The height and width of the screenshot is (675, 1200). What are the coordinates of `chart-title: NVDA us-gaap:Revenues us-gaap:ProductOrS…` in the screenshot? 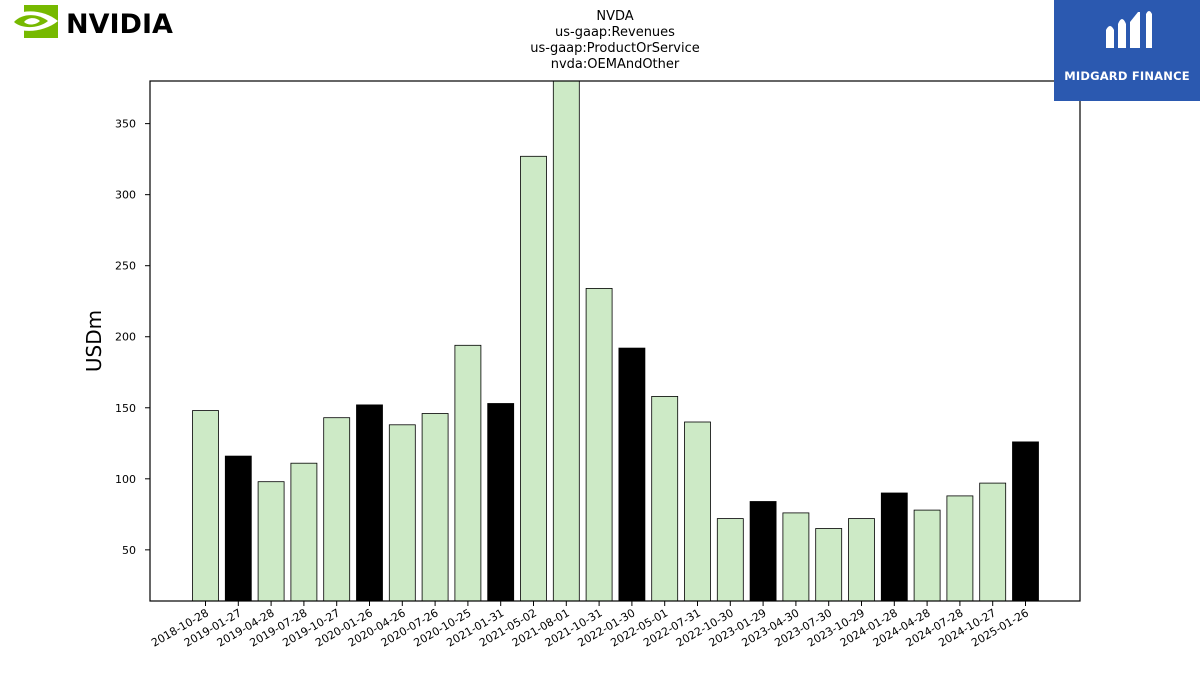 It's located at (615, 40).